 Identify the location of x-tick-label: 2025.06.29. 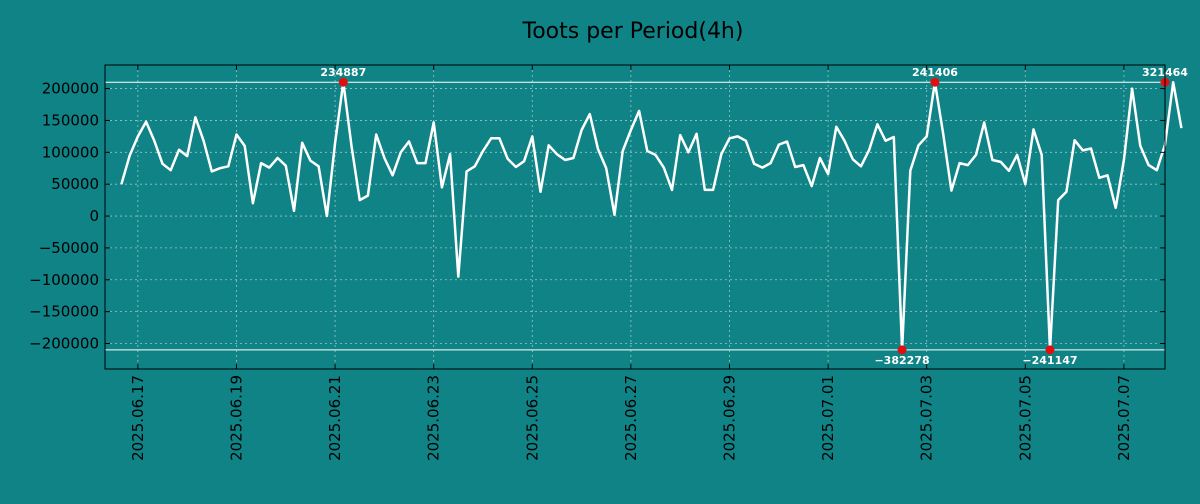
(729, 418).